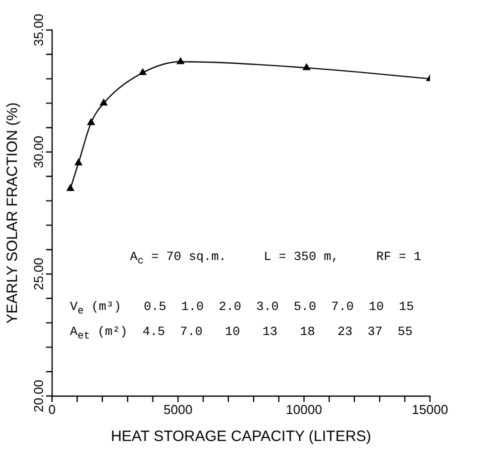 The height and width of the screenshot is (450, 490). I want to click on y-axis-title: YEARLY SOLAR FRACTION (%), so click(13, 213).